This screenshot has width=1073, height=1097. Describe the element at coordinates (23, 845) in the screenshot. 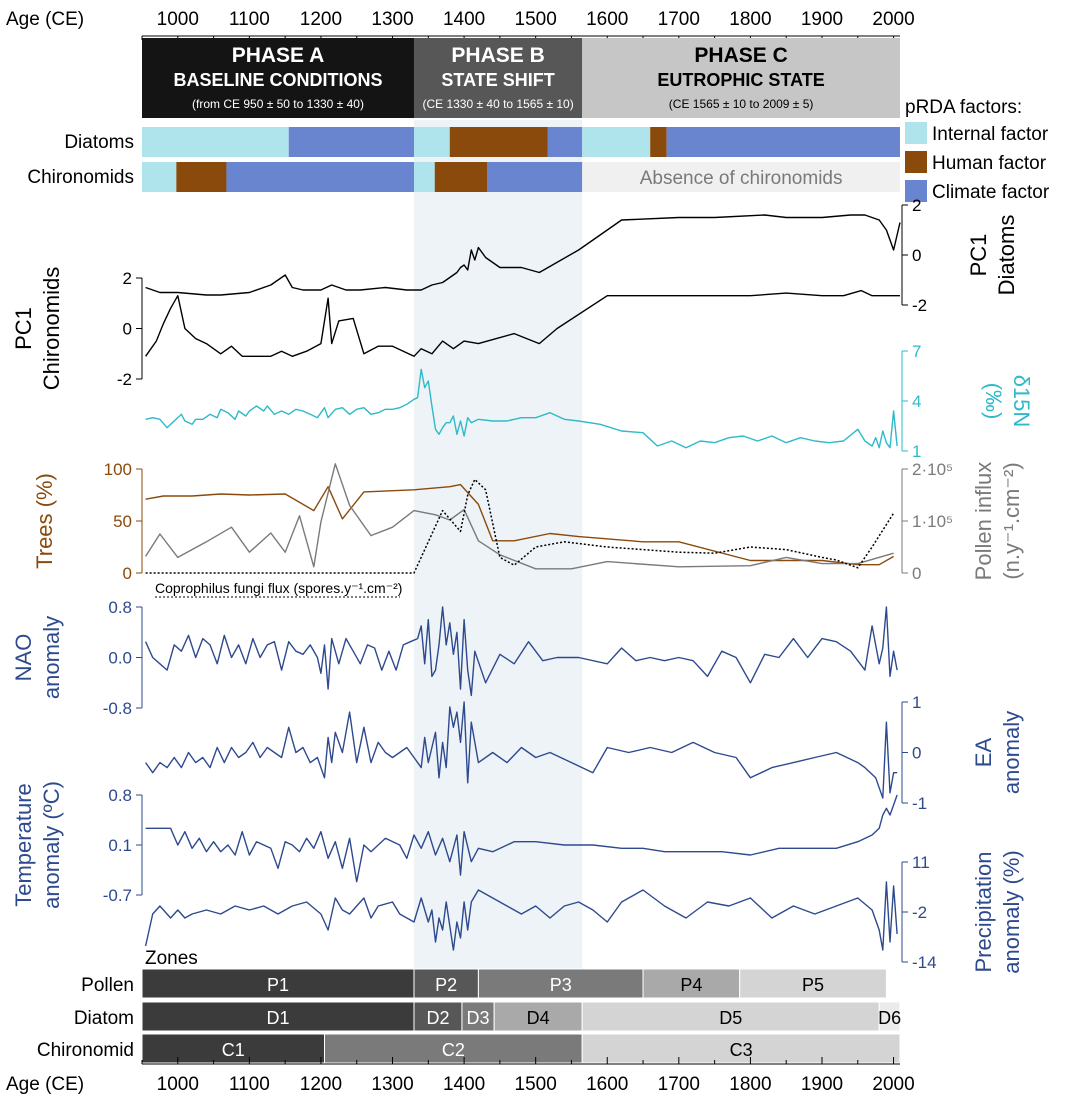

I see `y-axis-label: Temperature` at that location.